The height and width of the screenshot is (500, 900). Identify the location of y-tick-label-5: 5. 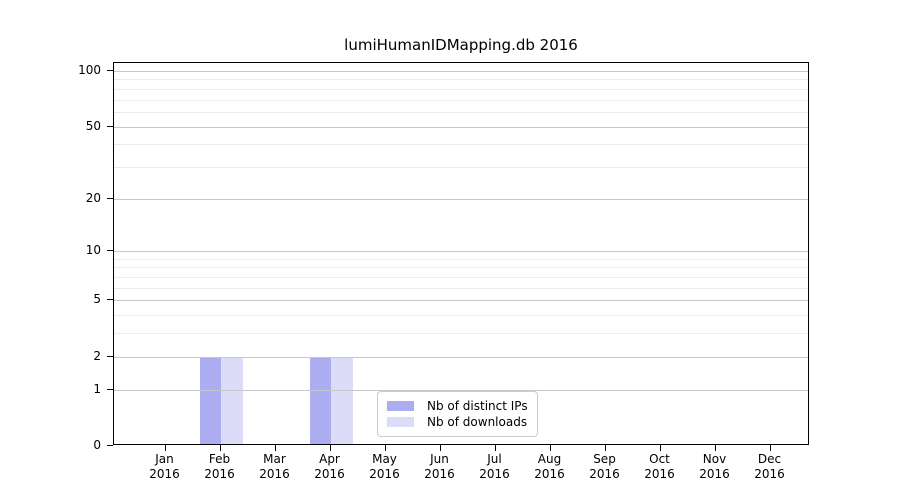
(97, 299).